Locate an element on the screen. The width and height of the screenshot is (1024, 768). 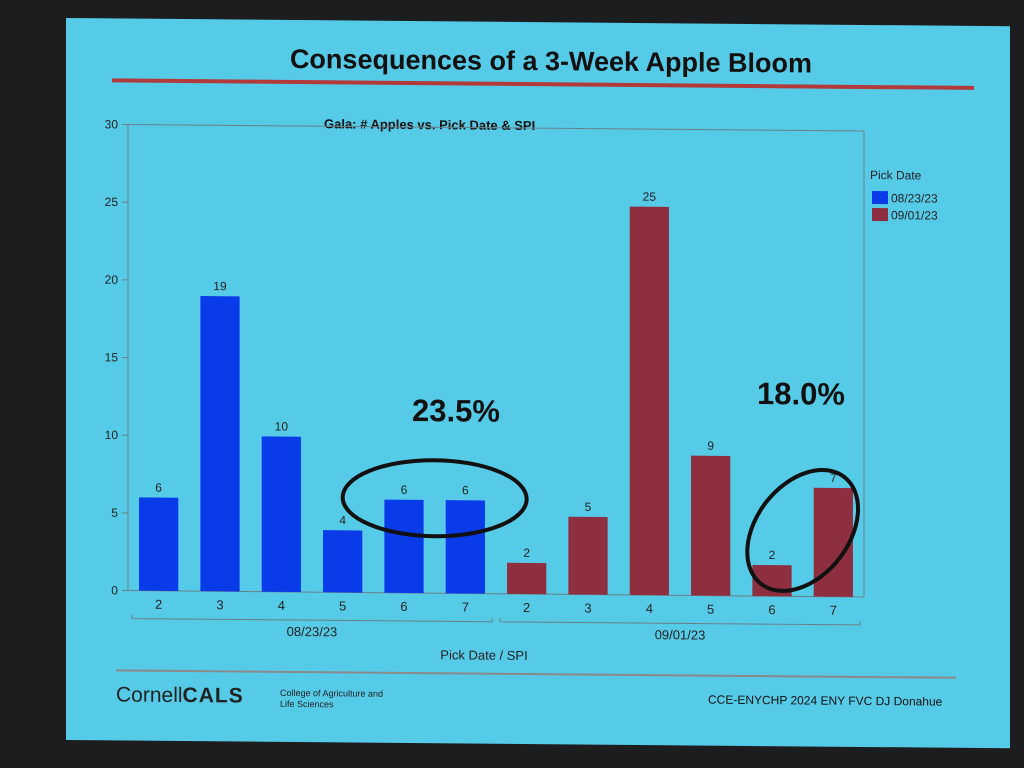
x-axis-title: Pick Date / SPI is located at coordinates (483, 655).